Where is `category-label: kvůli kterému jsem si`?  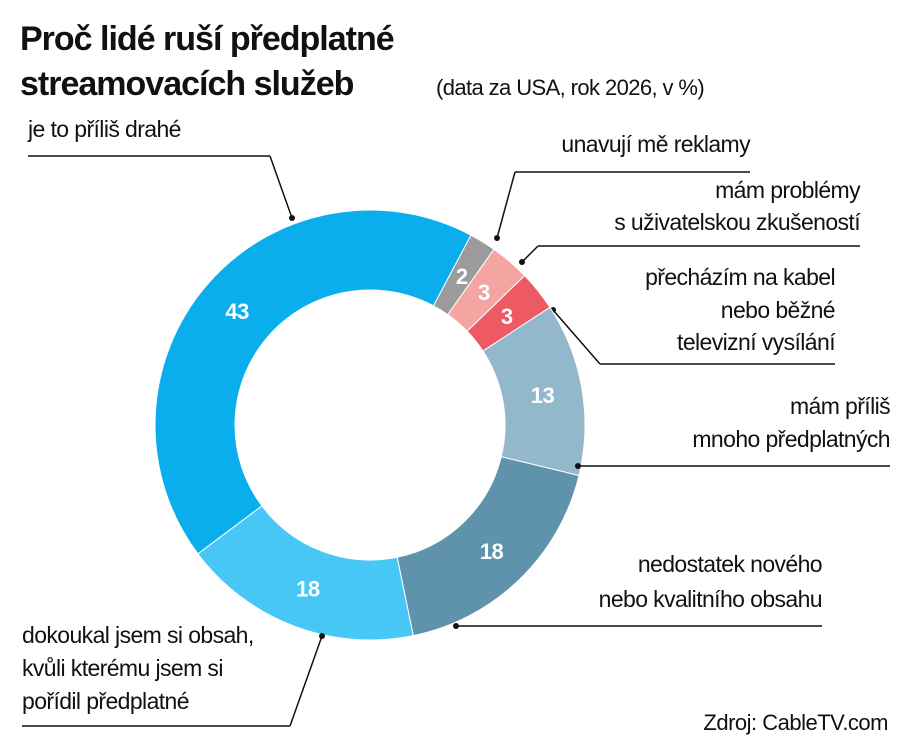 category-label: kvůli kterému jsem si is located at coordinates (122, 668).